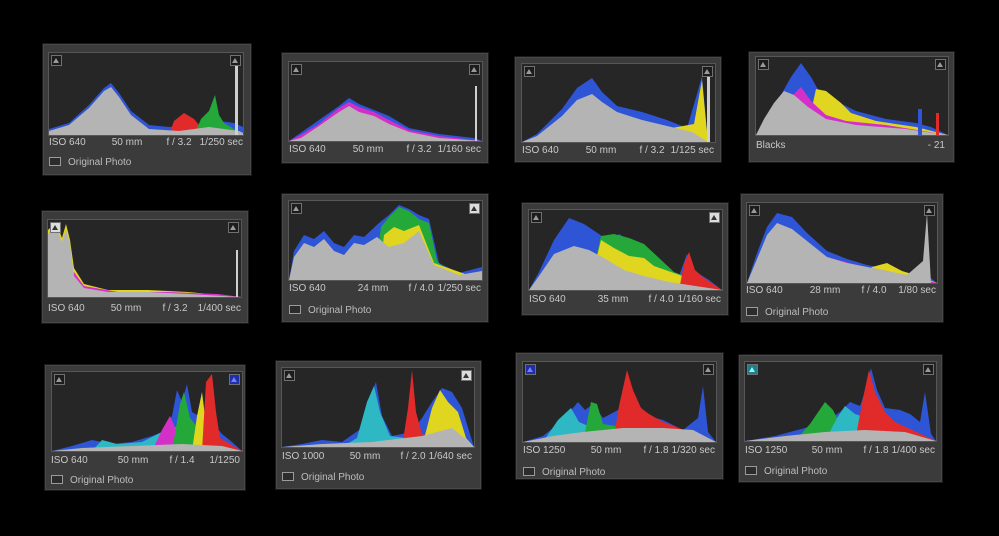 The height and width of the screenshot is (536, 999). What do you see at coordinates (693, 450) in the screenshot?
I see `shutter-speed: 1/320 sec` at bounding box center [693, 450].